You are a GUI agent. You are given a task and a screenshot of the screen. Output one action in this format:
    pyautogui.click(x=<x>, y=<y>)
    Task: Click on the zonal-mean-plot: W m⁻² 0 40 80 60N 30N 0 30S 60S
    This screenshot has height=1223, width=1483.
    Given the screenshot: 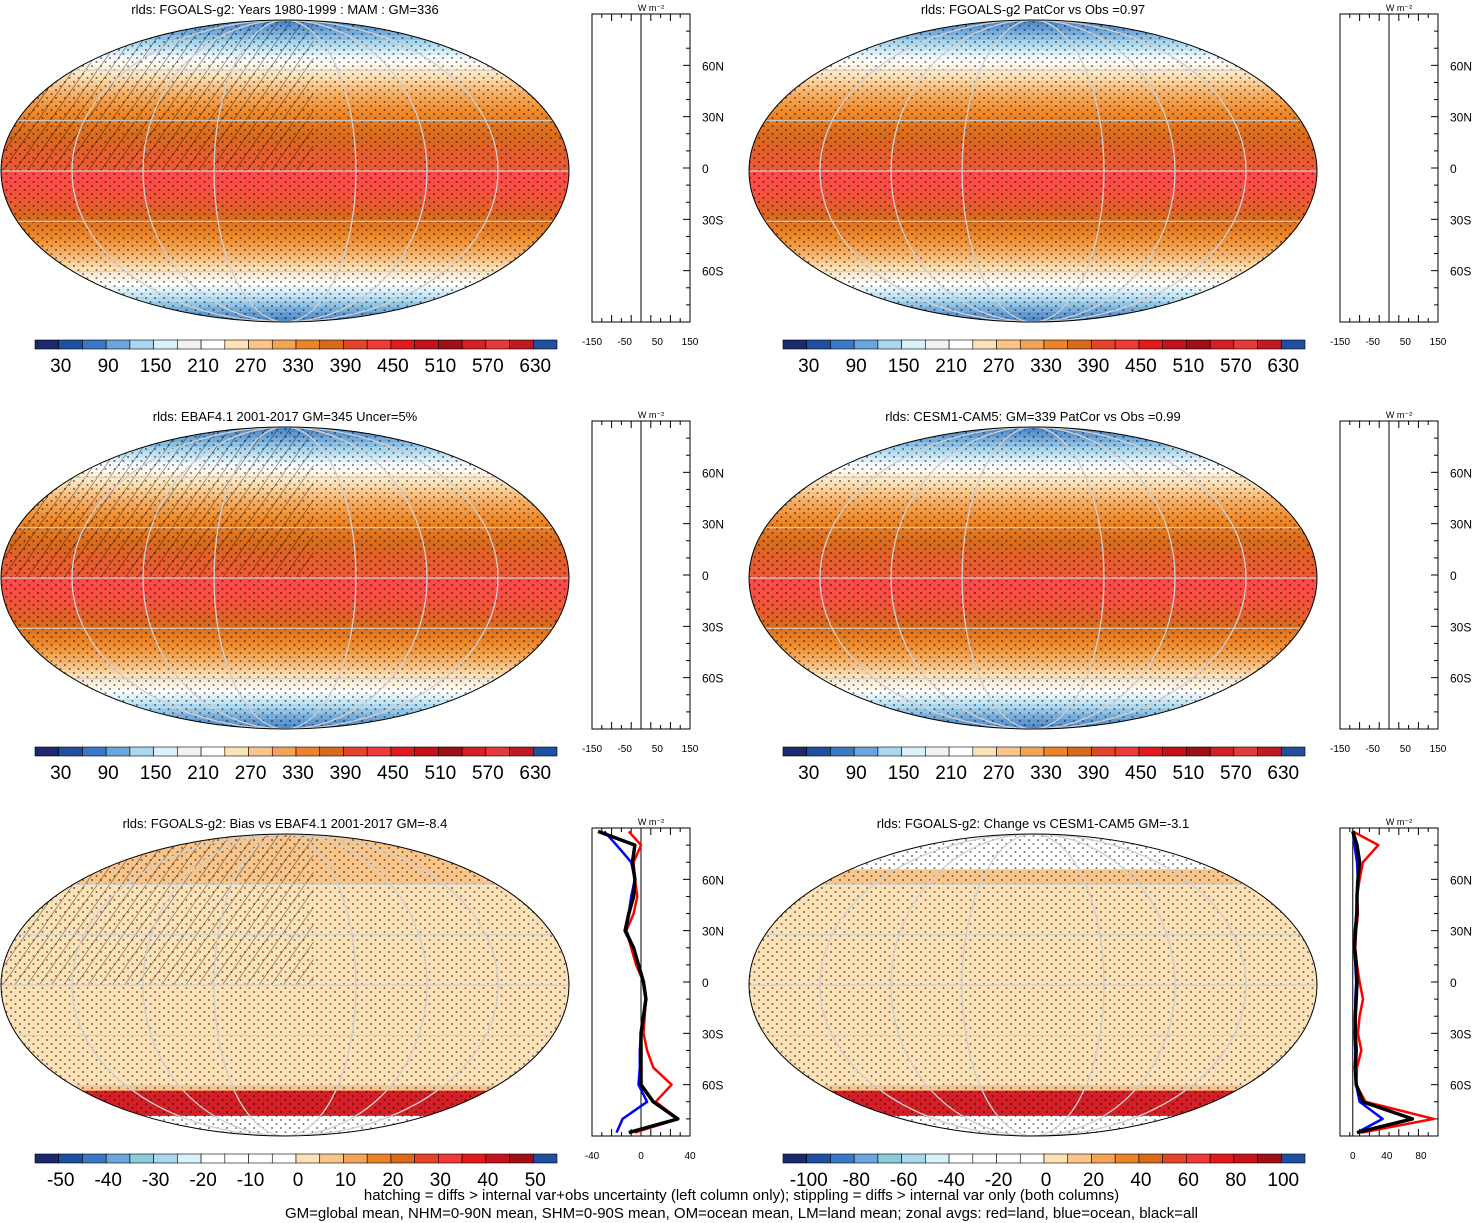 What is the action you would take?
    pyautogui.click(x=1405, y=989)
    